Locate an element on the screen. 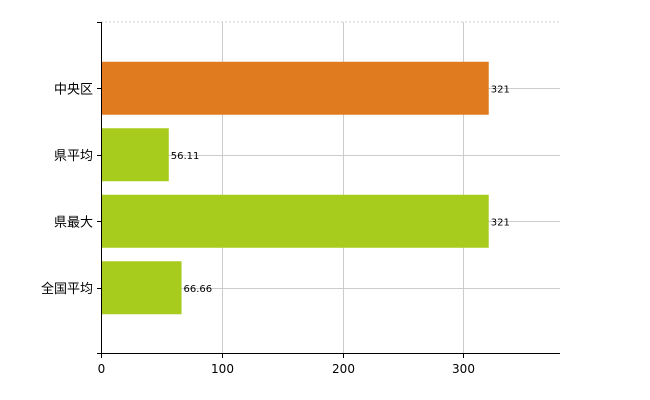  data-label-2: 321 is located at coordinates (500, 222).